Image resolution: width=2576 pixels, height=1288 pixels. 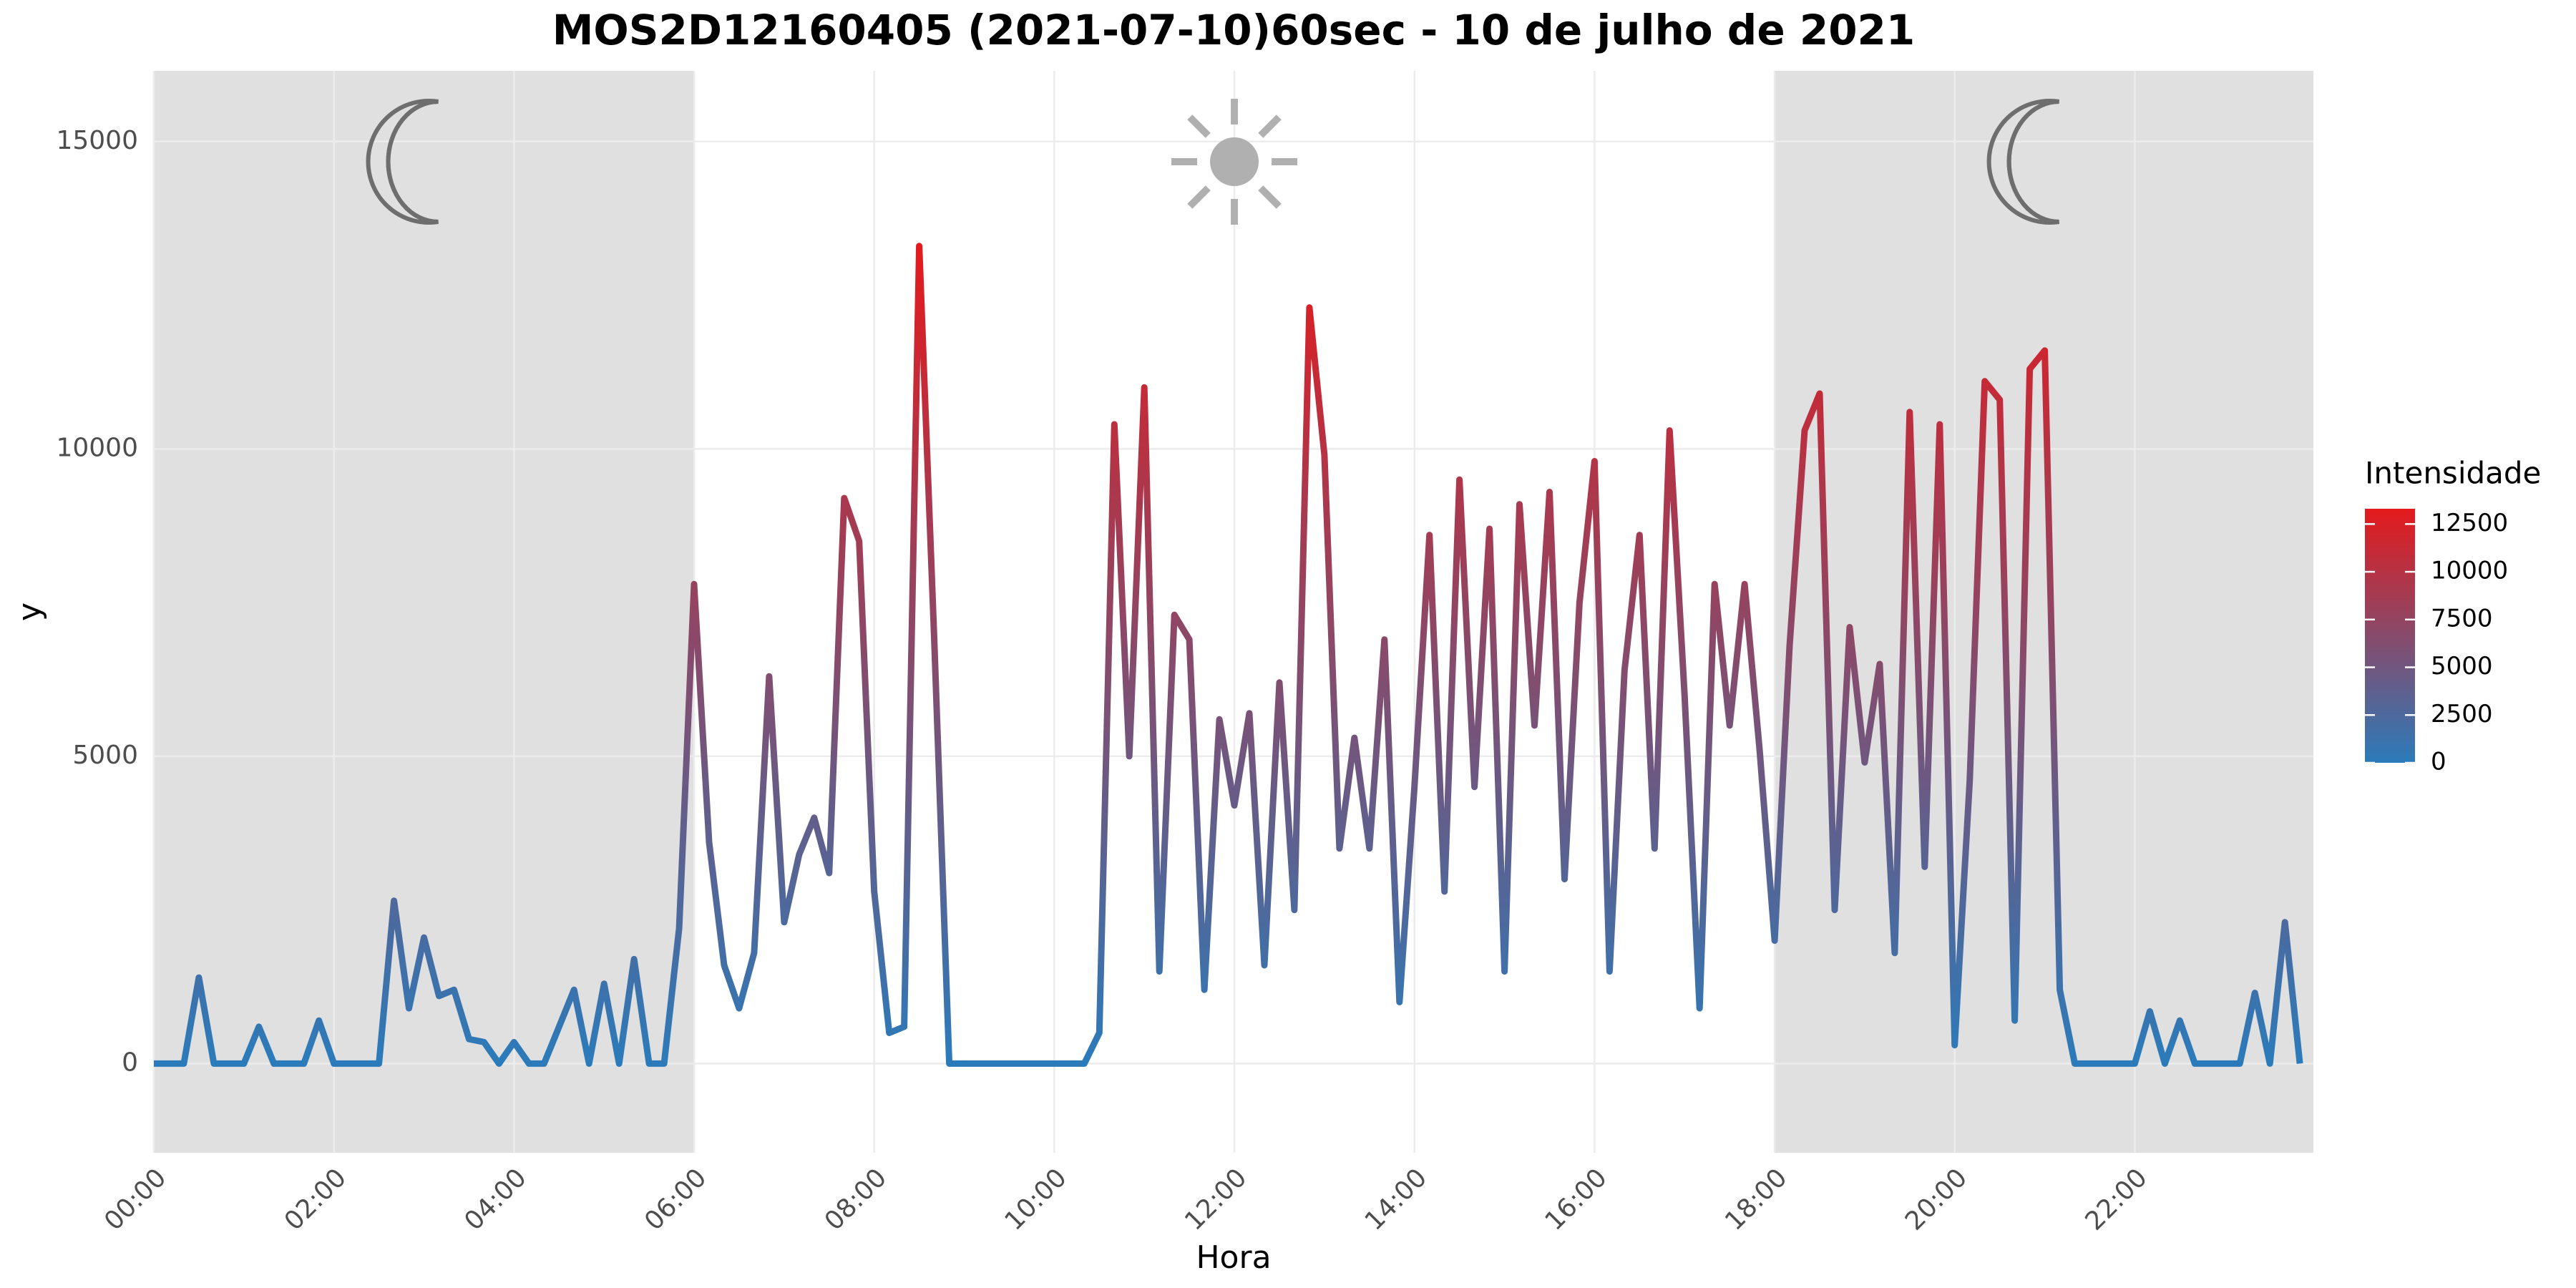 What do you see at coordinates (1234, 162) in the screenshot?
I see `sun-icon` at bounding box center [1234, 162].